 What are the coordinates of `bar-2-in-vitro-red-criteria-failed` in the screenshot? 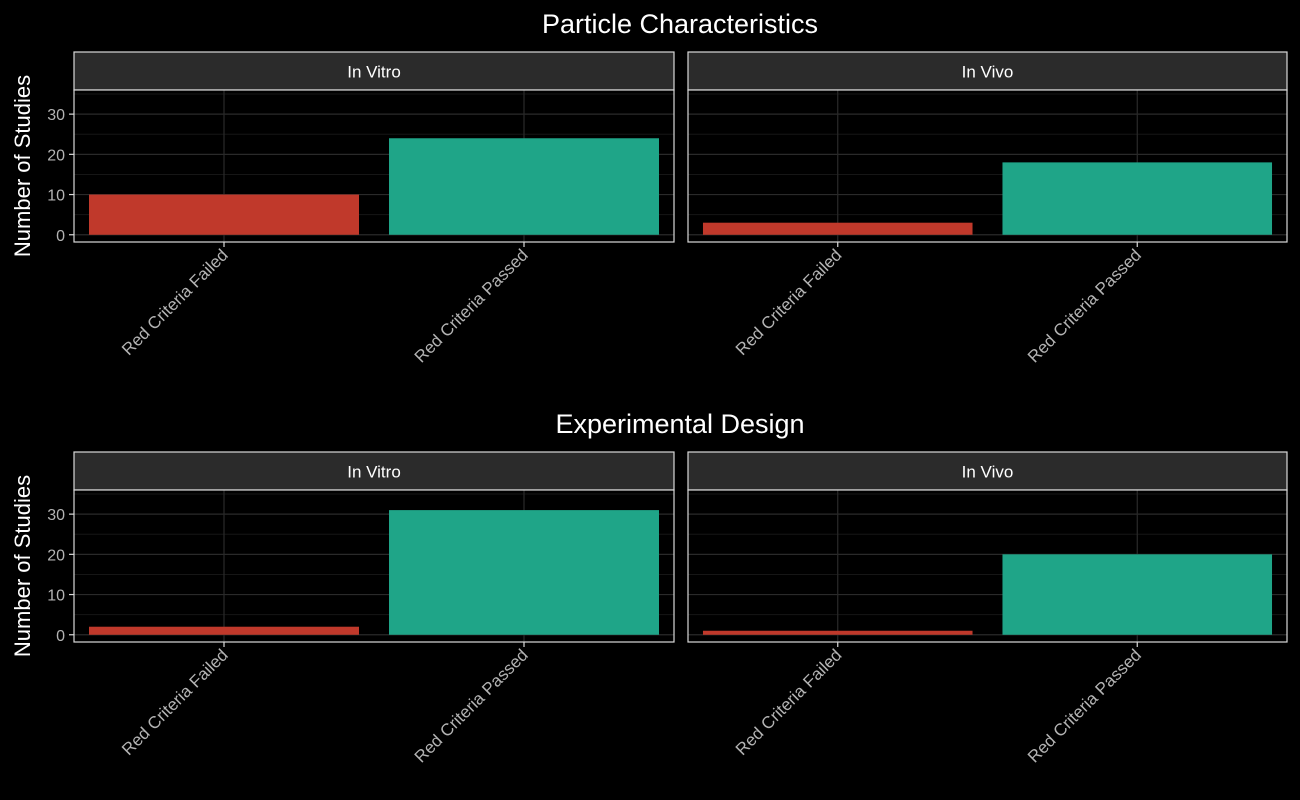 It's located at (224, 630).